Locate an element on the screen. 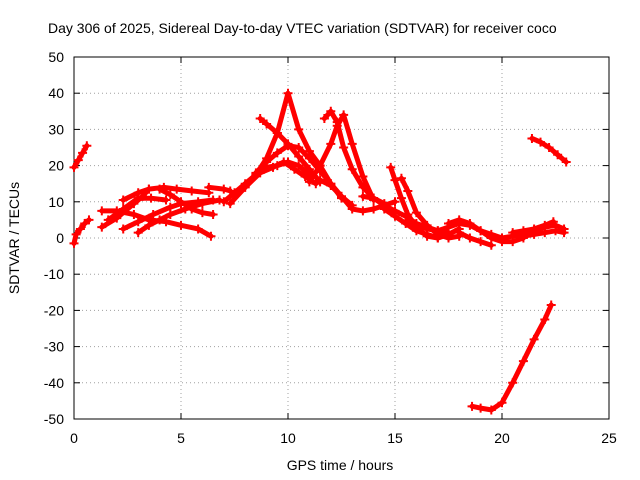  y-tick-label: -20 is located at coordinates (54, 310).